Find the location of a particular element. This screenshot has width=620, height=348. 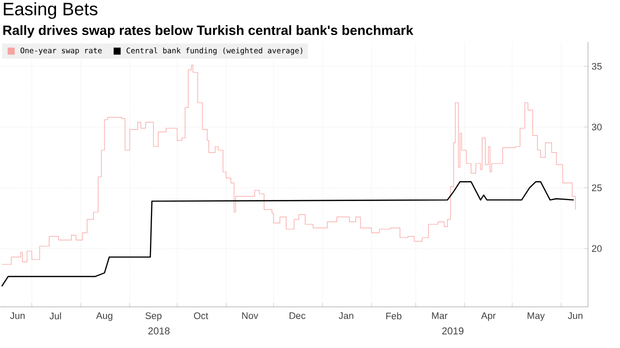

text: 2018 is located at coordinates (159, 330).